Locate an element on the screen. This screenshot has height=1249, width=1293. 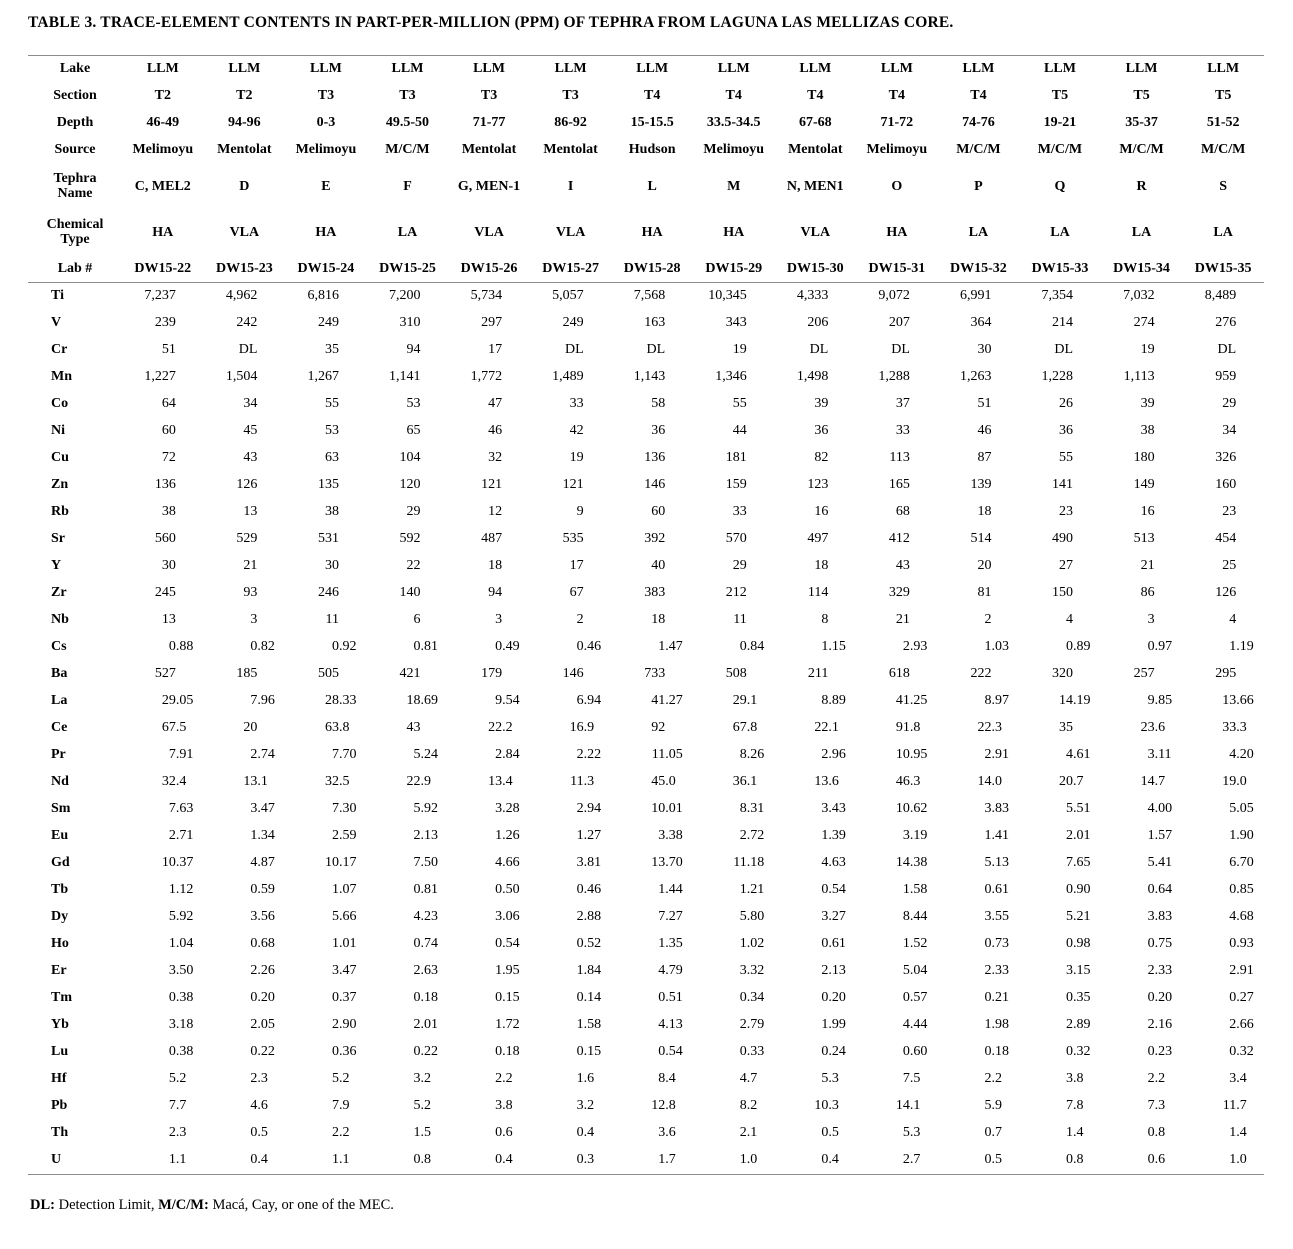
value-cell: 206 is located at coordinates (816, 323).